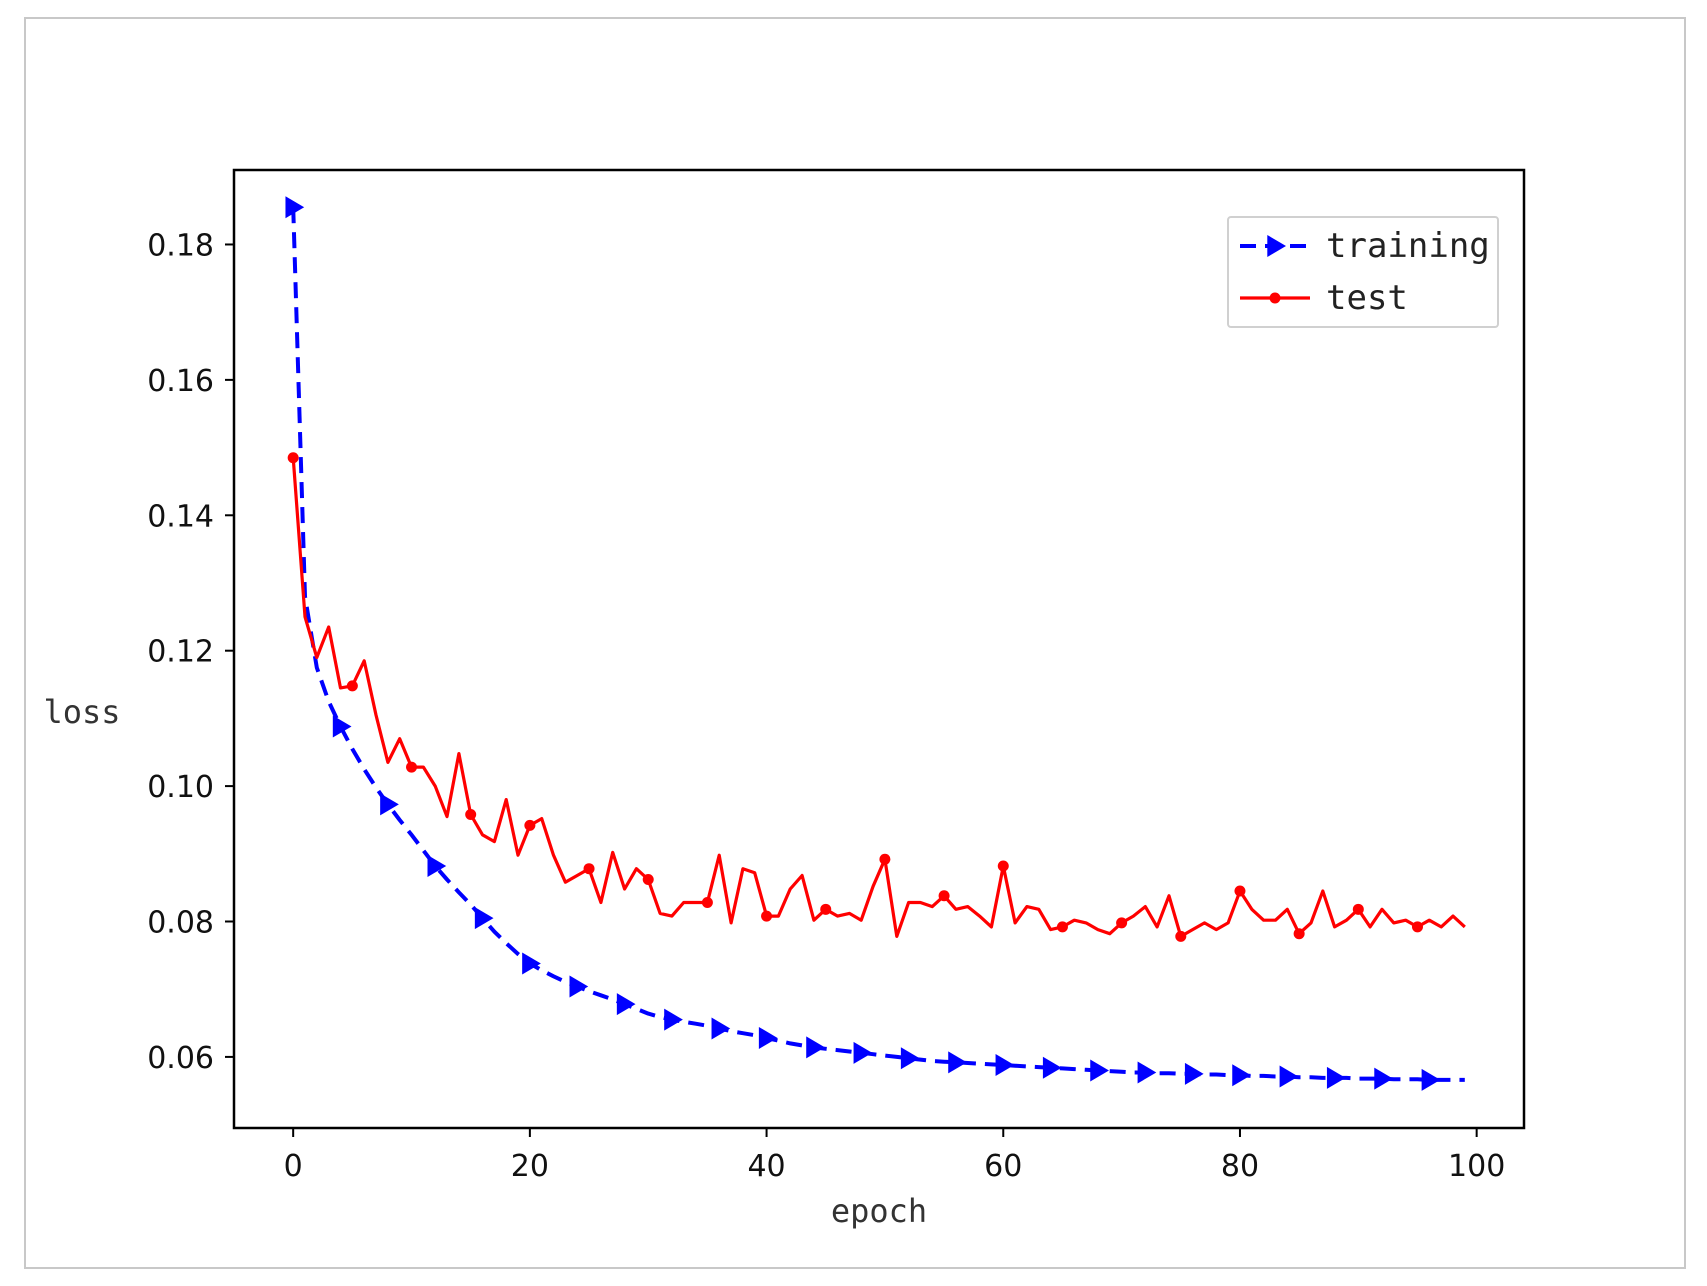 The width and height of the screenshot is (1707, 1286). What do you see at coordinates (180, 516) in the screenshot?
I see `y-tick-label: 0.14` at bounding box center [180, 516].